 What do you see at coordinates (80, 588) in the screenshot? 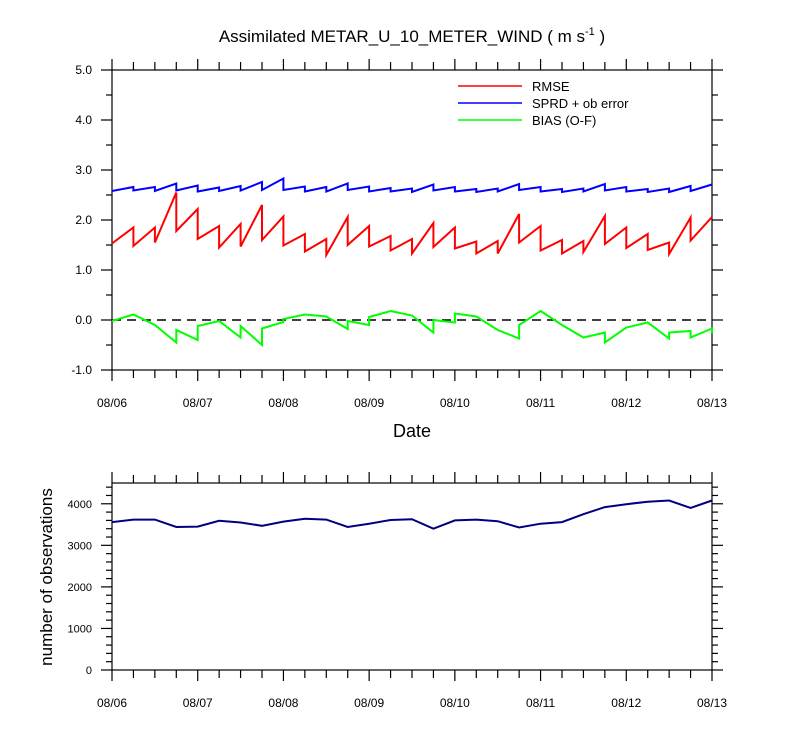
I see `y-tick-label: 2000` at bounding box center [80, 588].